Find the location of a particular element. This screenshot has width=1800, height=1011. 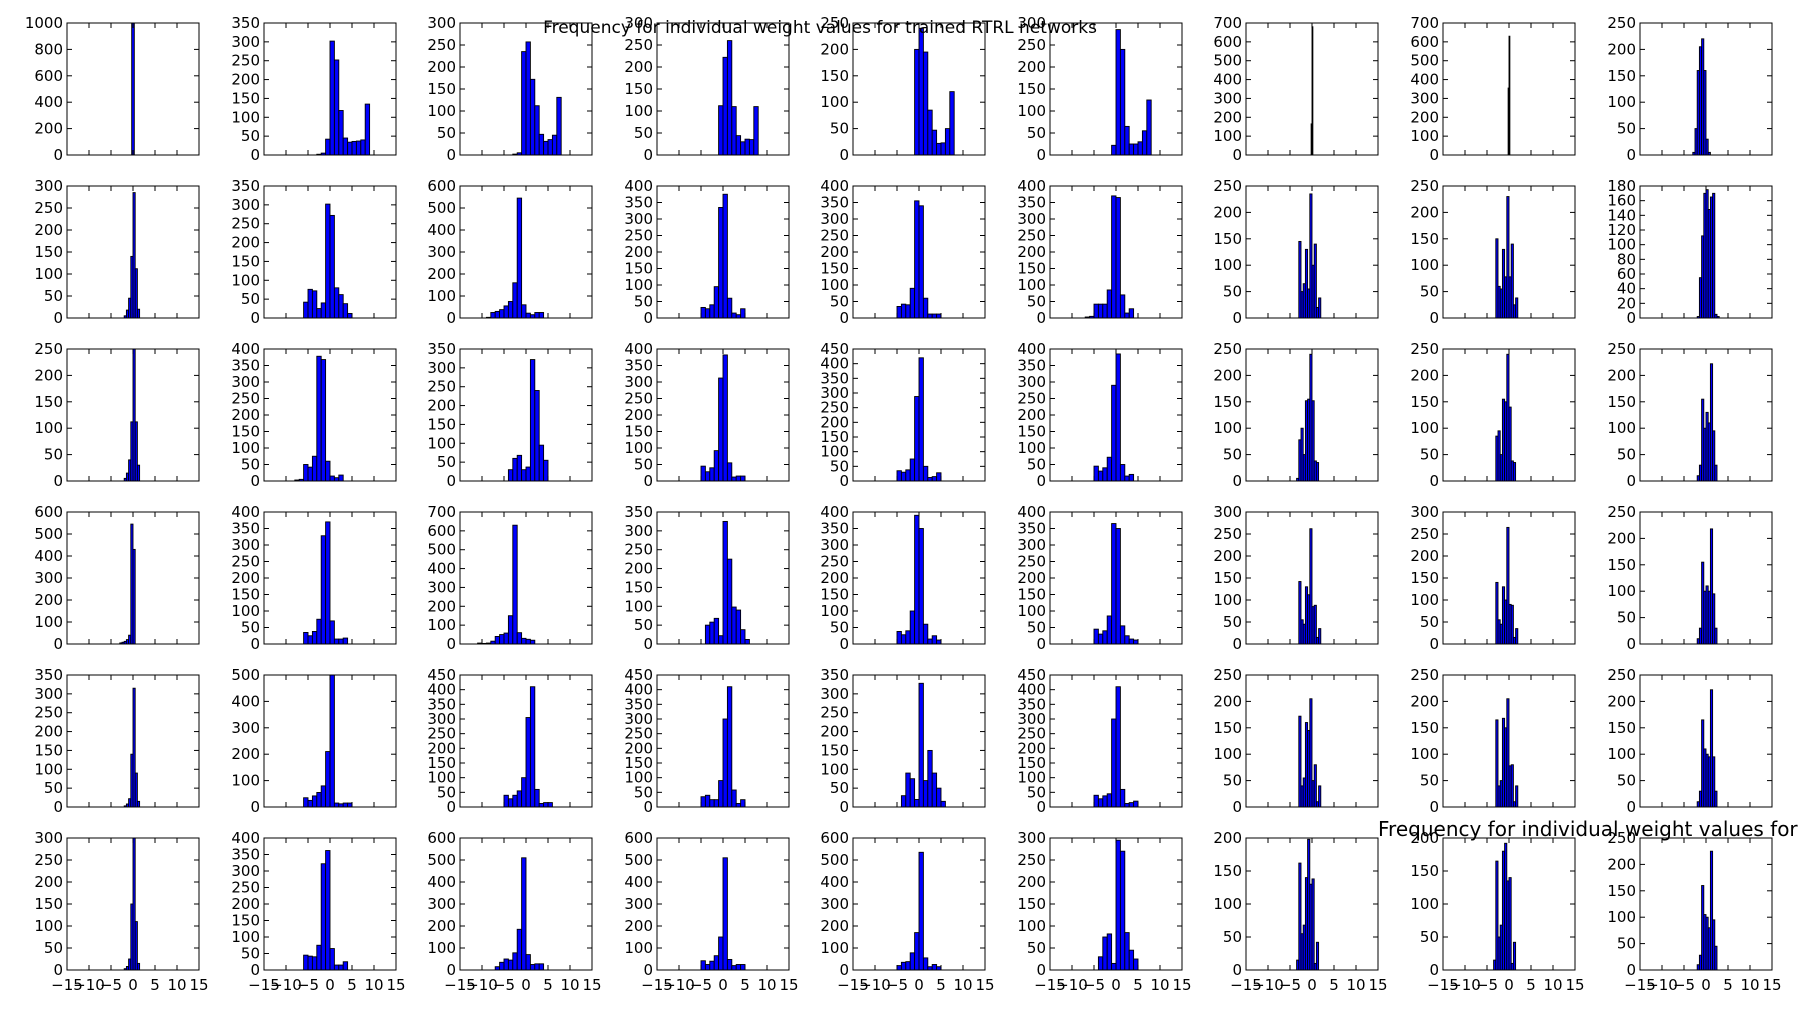

x-tick-label: 15 is located at coordinates (1181, 985).